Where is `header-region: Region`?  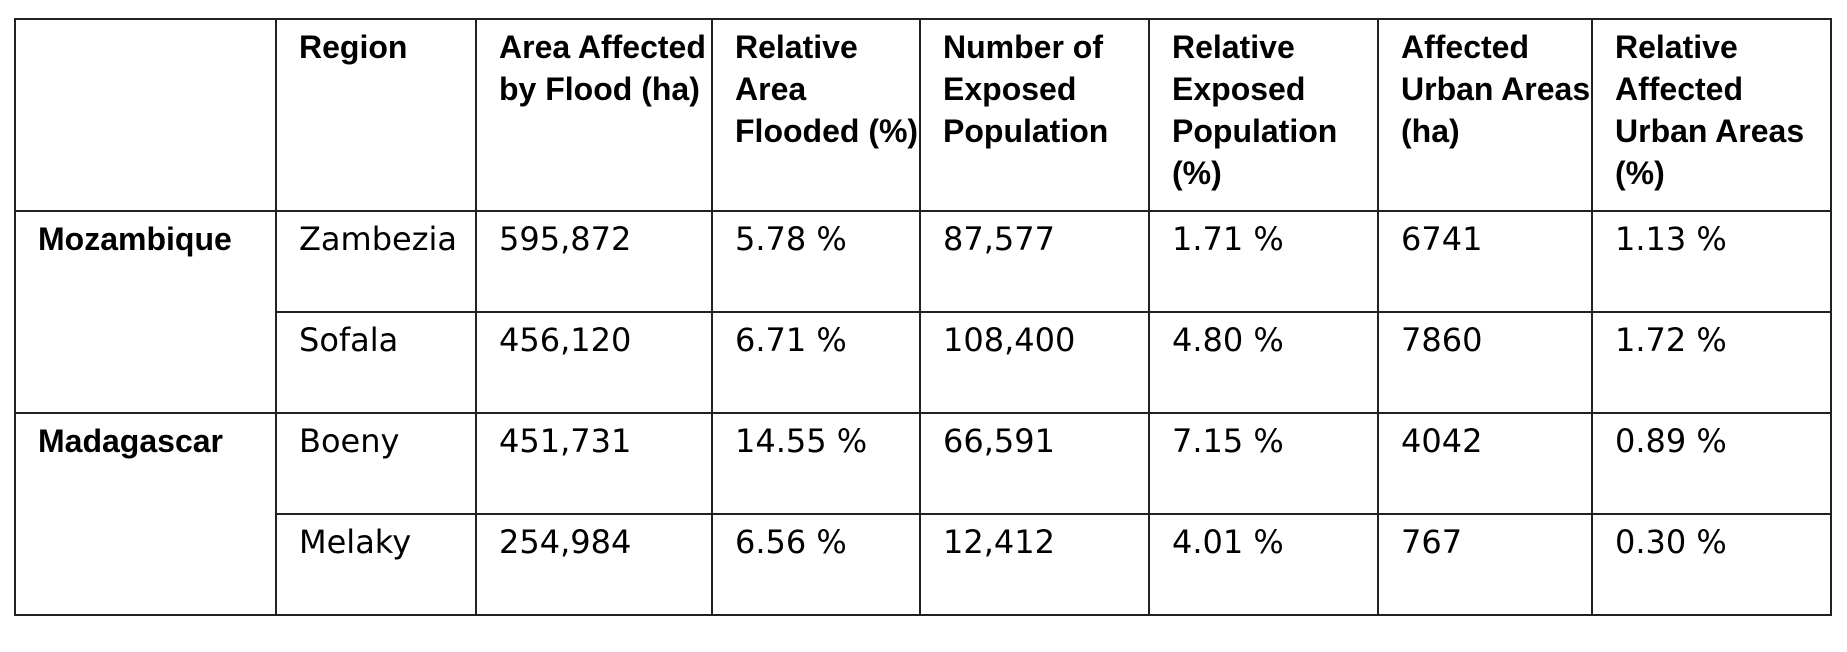 header-region: Region is located at coordinates (376, 115).